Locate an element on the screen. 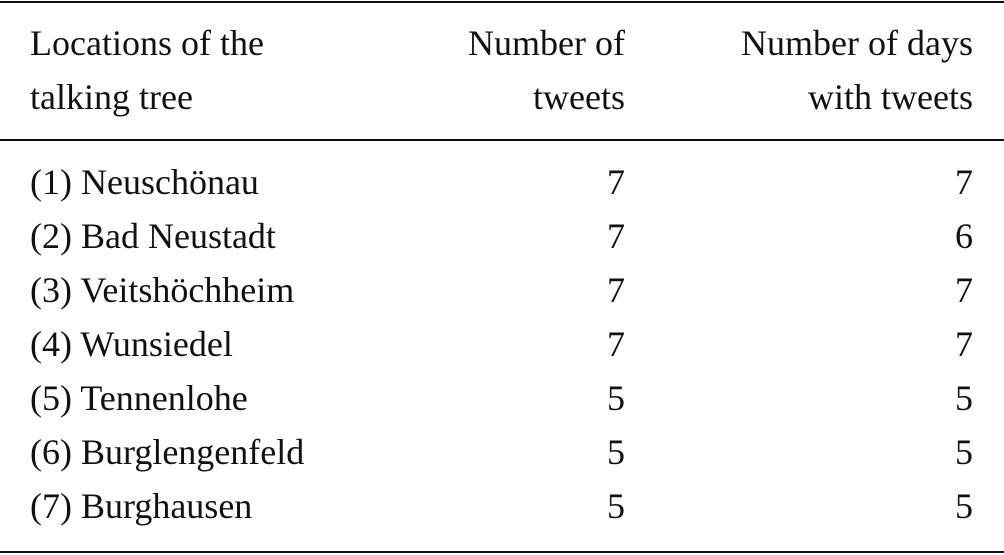 The width and height of the screenshot is (1004, 555). table-cell-days: 6 is located at coordinates (964, 236).